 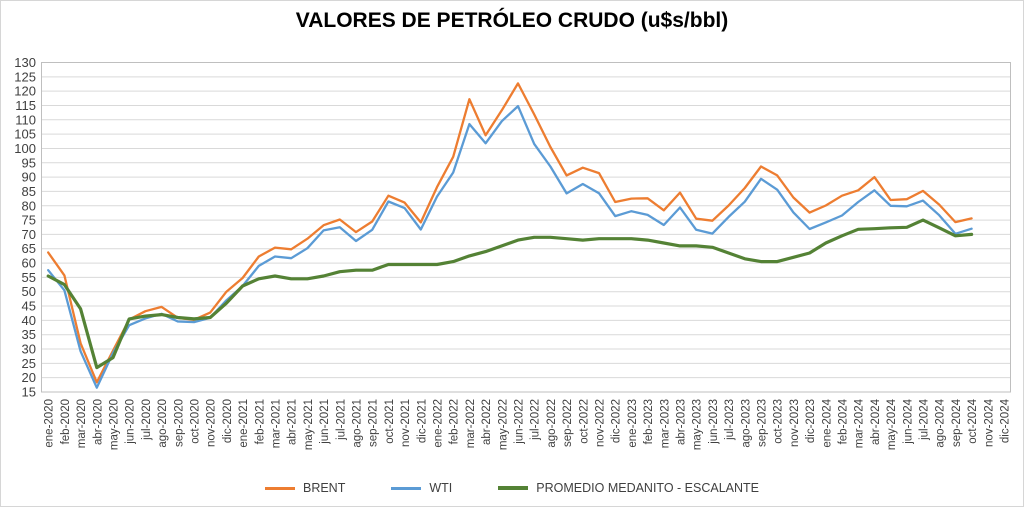 What do you see at coordinates (131, 422) in the screenshot?
I see `x-axis-tick-label: jun-2020` at bounding box center [131, 422].